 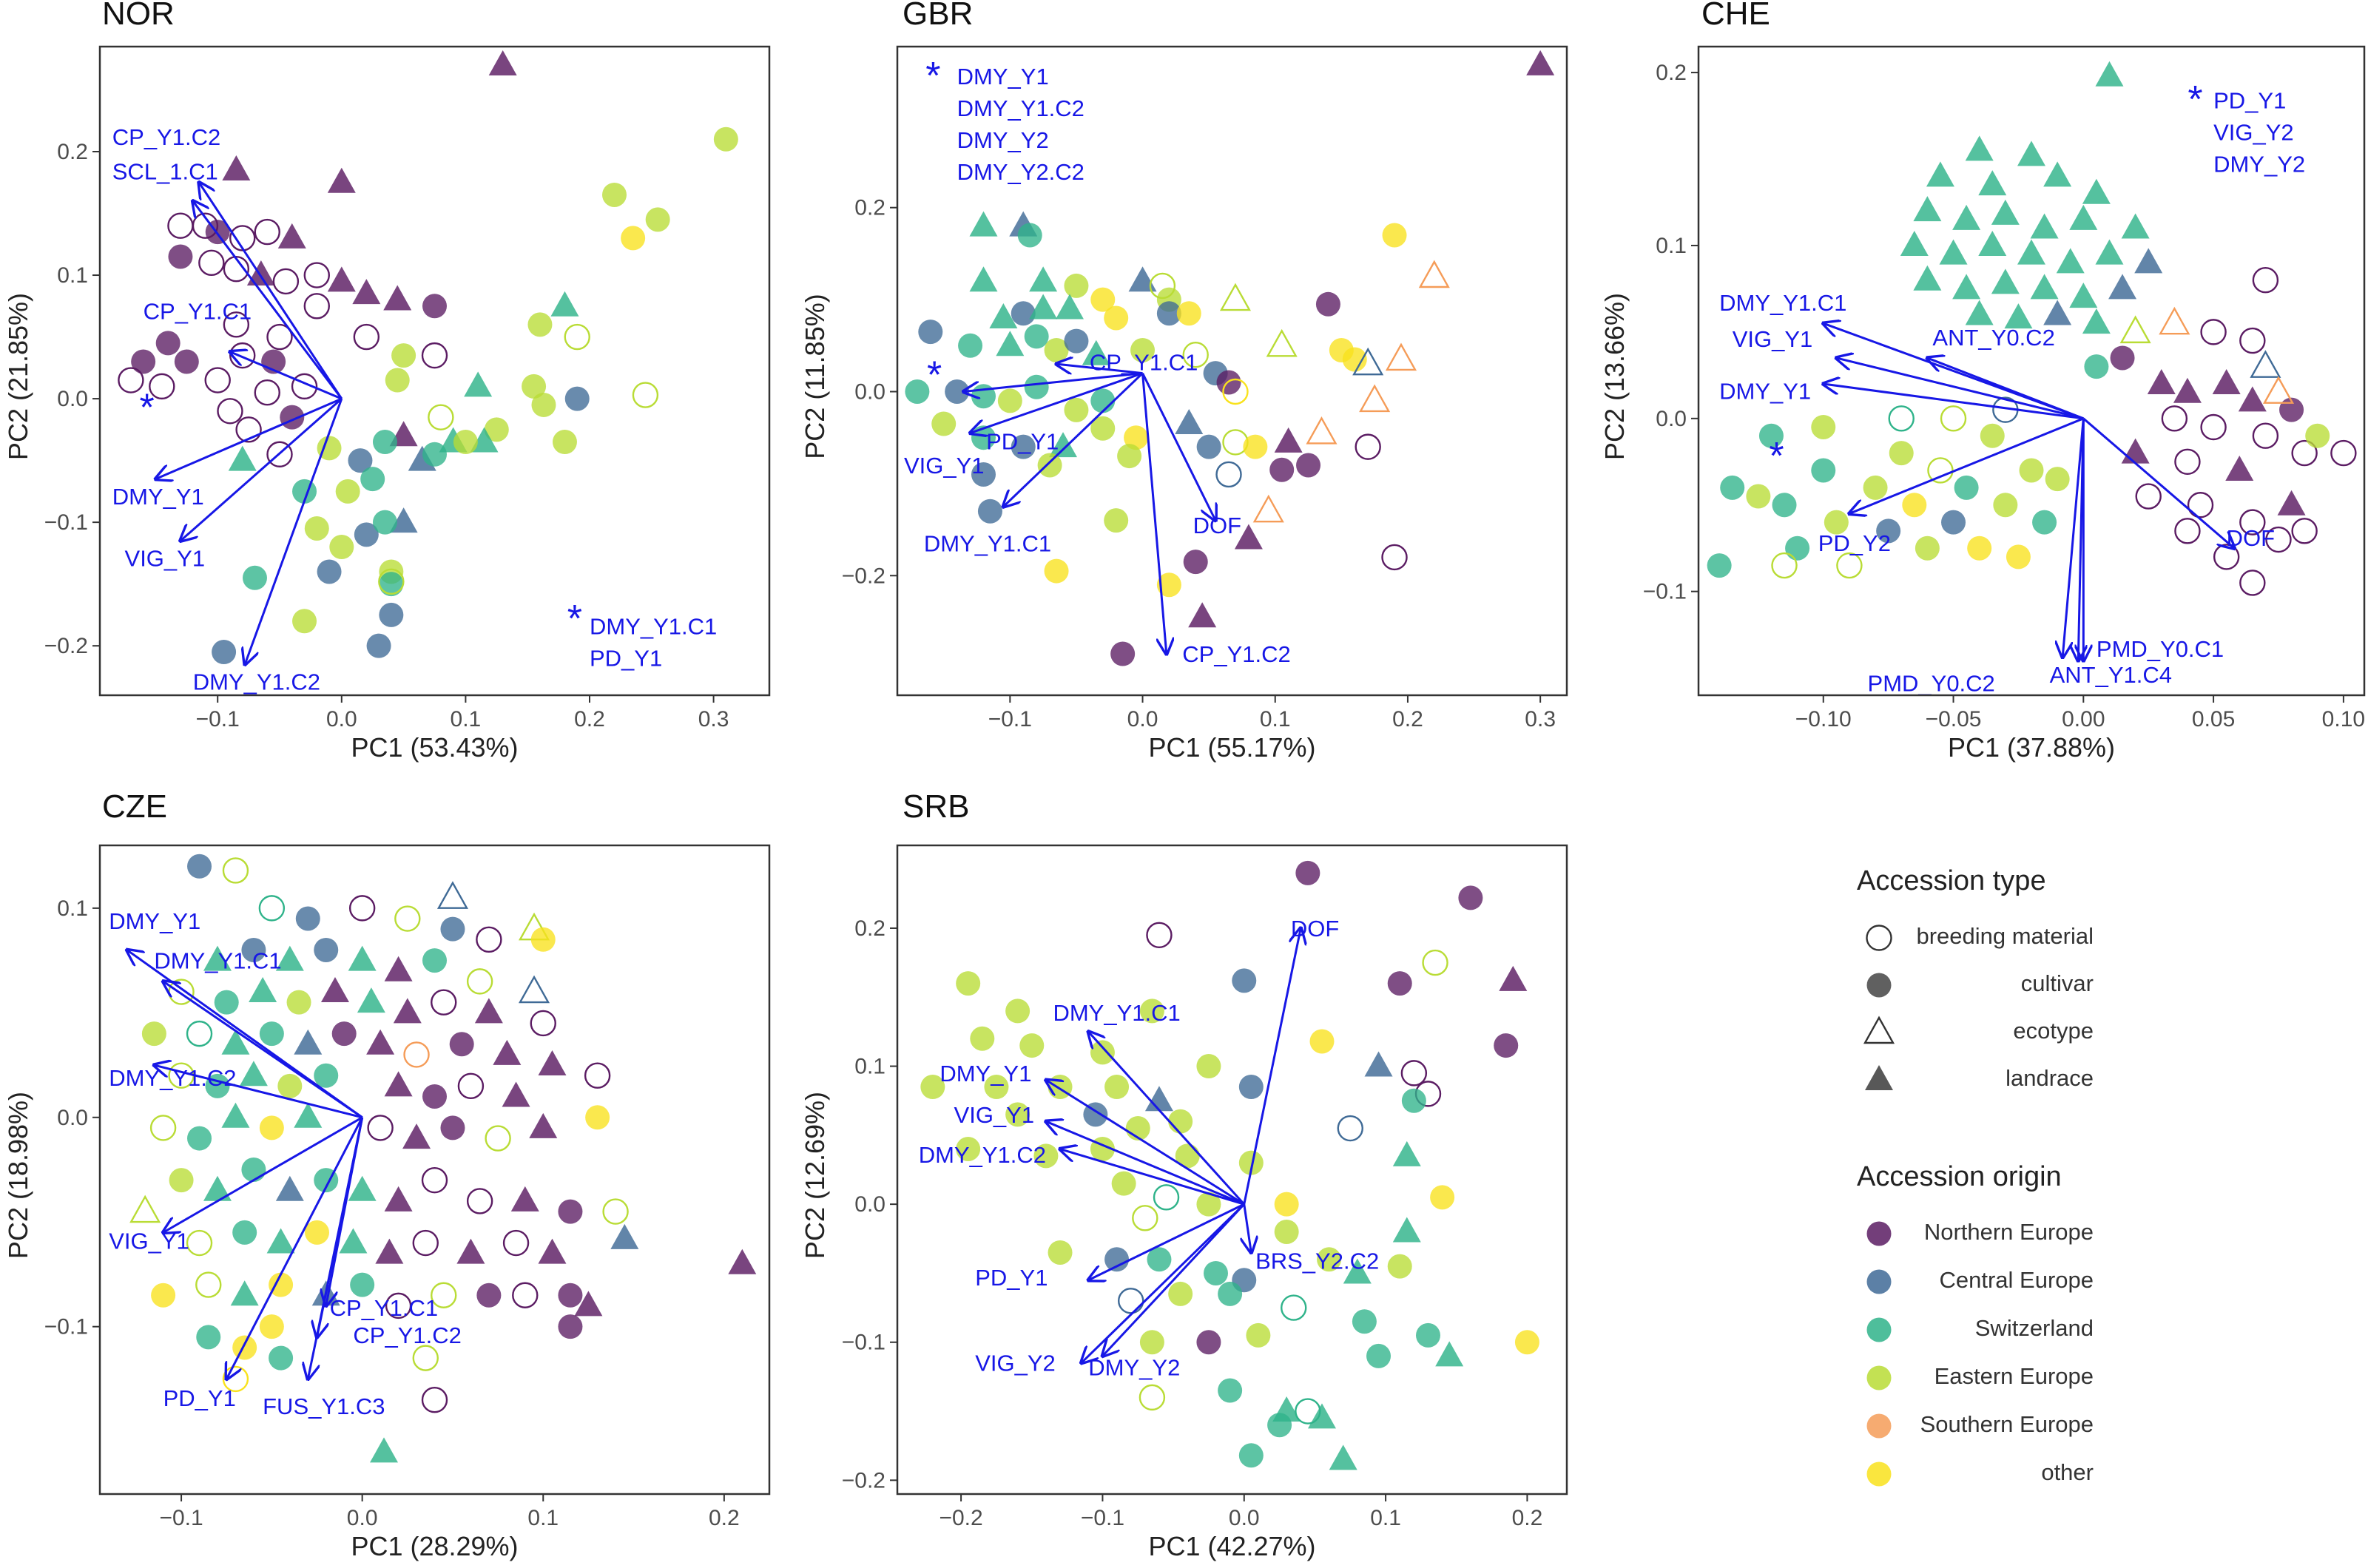 What do you see at coordinates (1003, 140) in the screenshot?
I see `note-label: DMY_Y2` at bounding box center [1003, 140].